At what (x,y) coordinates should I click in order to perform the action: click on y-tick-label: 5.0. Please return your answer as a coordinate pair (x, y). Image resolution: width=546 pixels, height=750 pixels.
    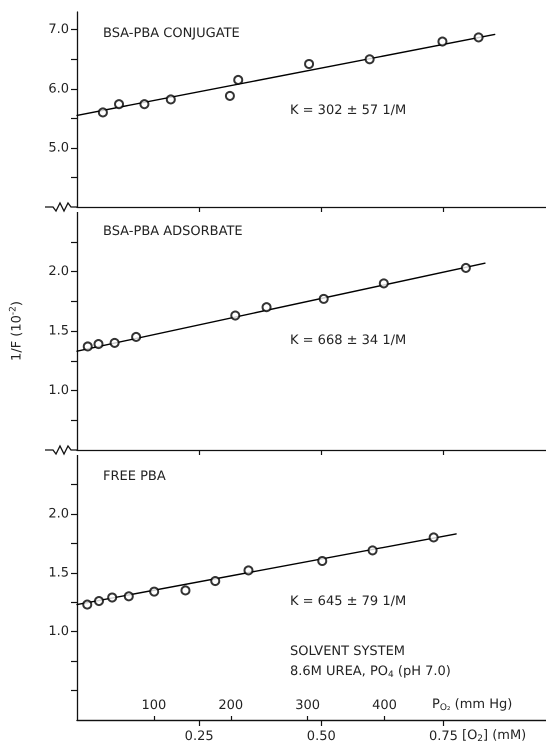
    Looking at the image, I should click on (58, 148).